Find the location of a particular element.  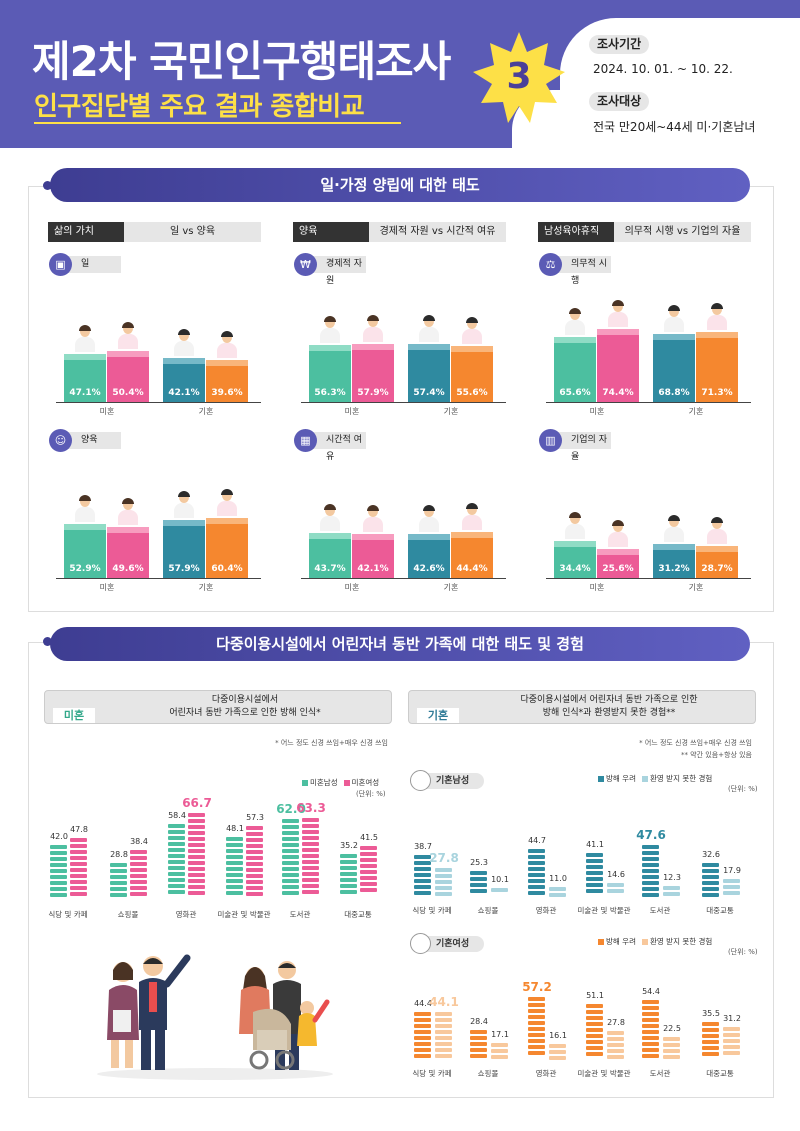

married-male-unwelcome-bar is located at coordinates (443, 884).